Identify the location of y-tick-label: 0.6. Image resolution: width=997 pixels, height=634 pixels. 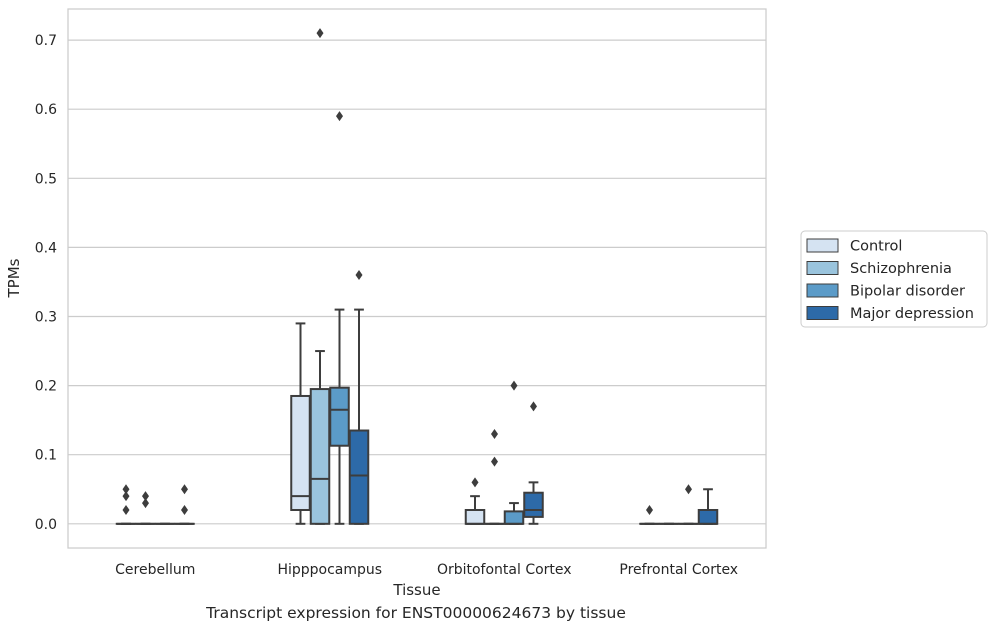
(46, 110).